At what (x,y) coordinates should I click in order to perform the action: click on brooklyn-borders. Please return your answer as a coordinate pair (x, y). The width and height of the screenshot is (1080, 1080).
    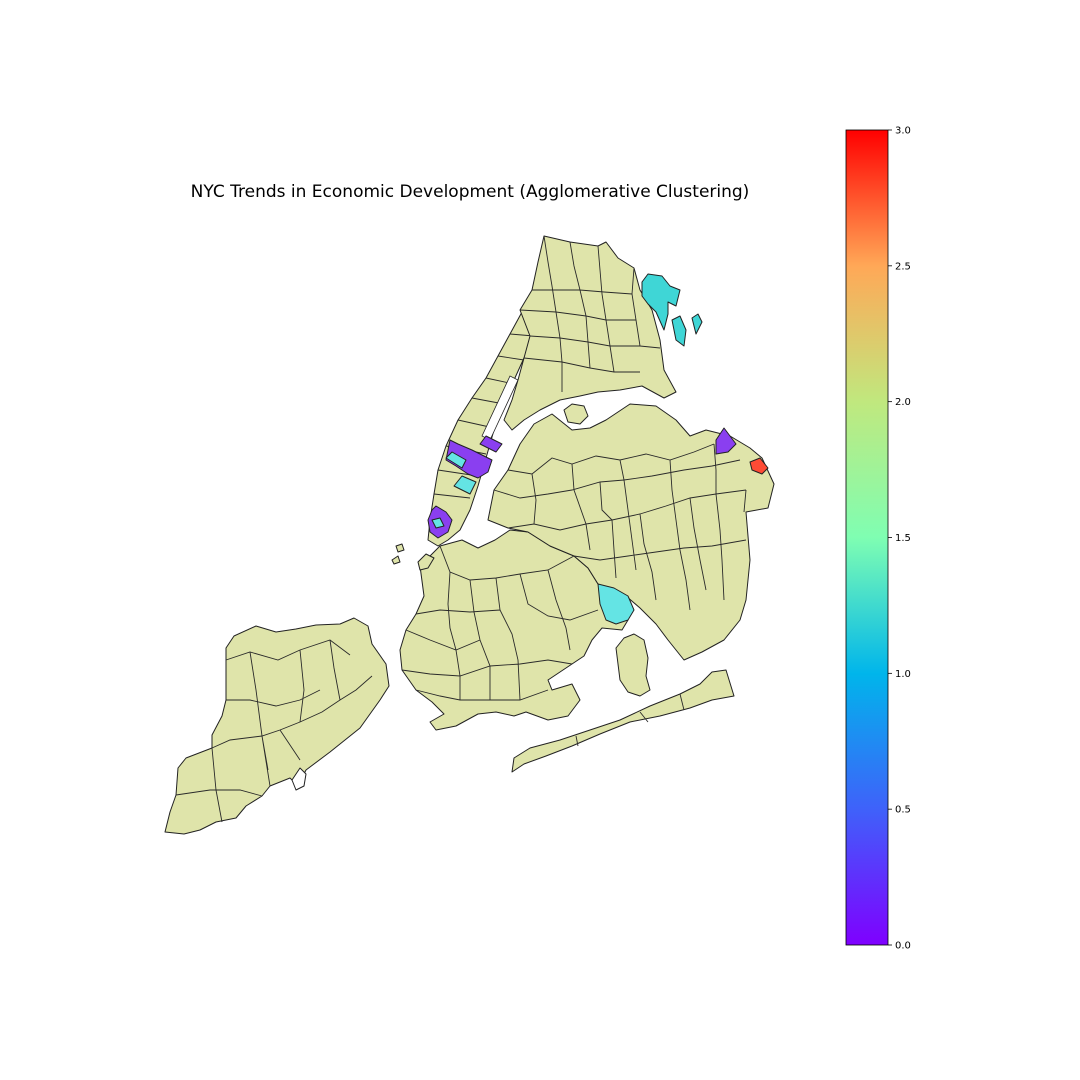
    Looking at the image, I should click on (500, 623).